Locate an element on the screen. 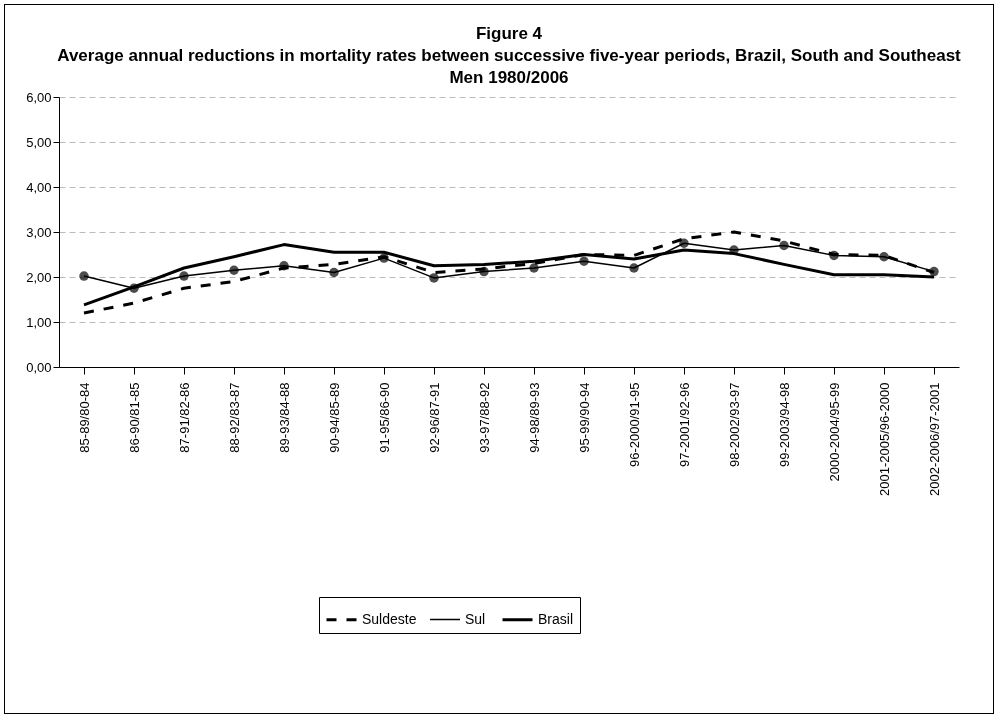 The image size is (1002, 722). x-tick-label: 96-2000/91-95 is located at coordinates (634, 425).